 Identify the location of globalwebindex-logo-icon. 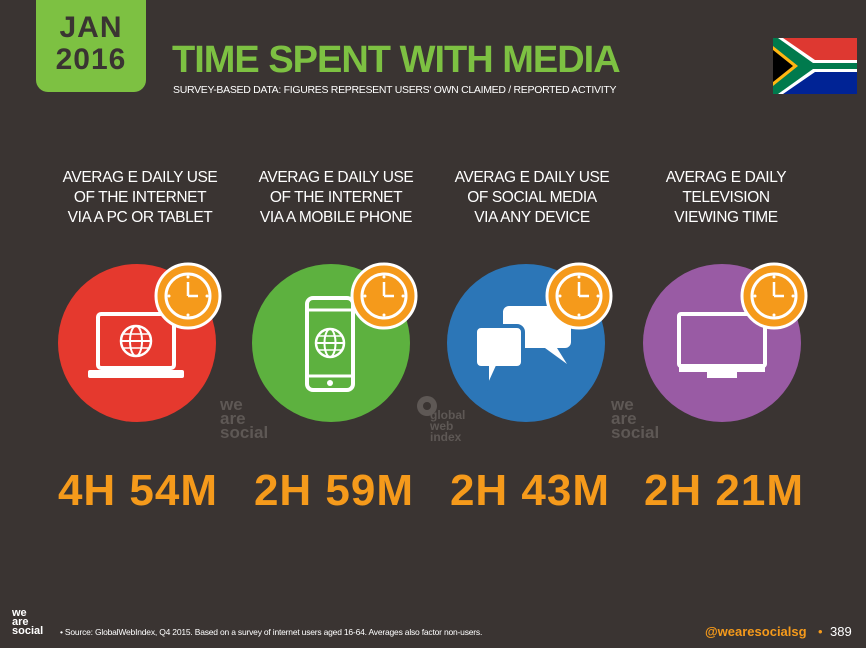
(427, 406).